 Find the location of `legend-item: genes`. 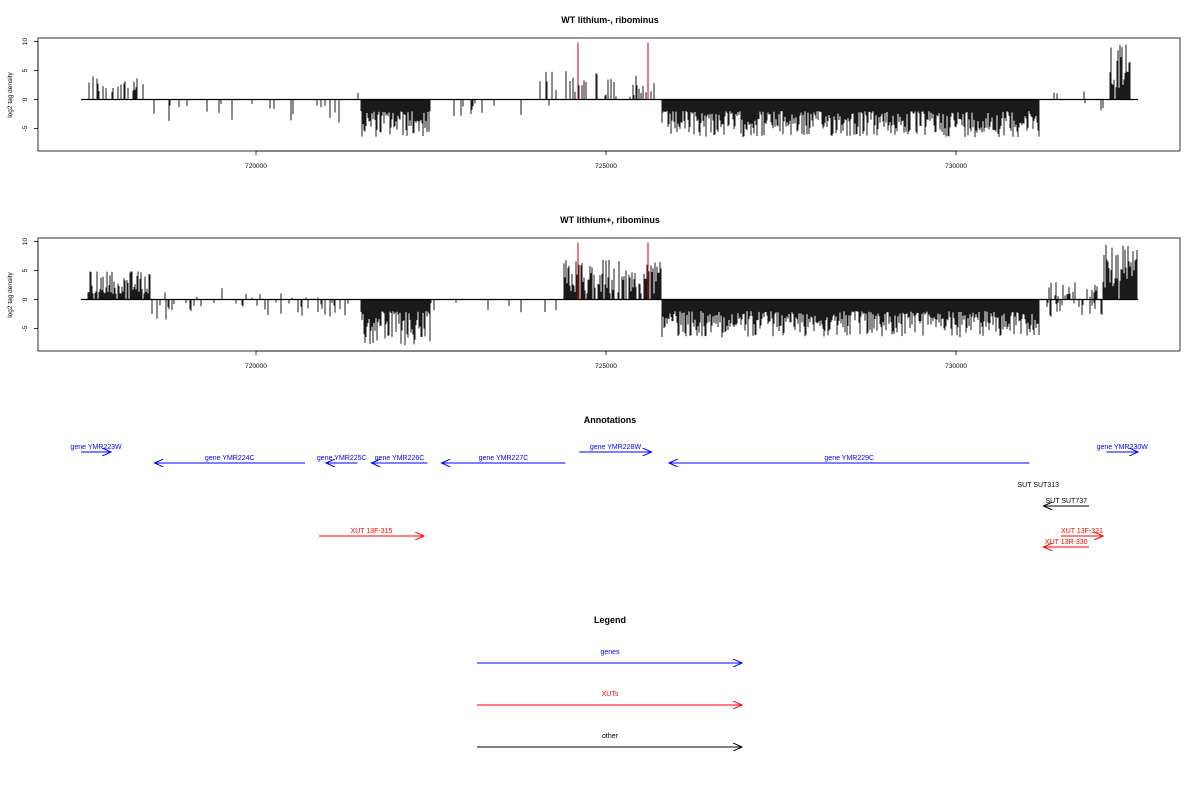

legend-item: genes is located at coordinates (609, 656).